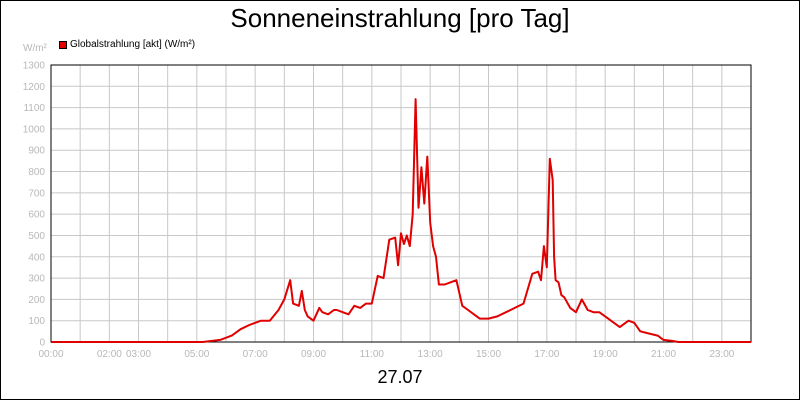 This screenshot has width=800, height=400. Describe the element at coordinates (488, 354) in the screenshot. I see `x-tick-label: 15:00` at that location.